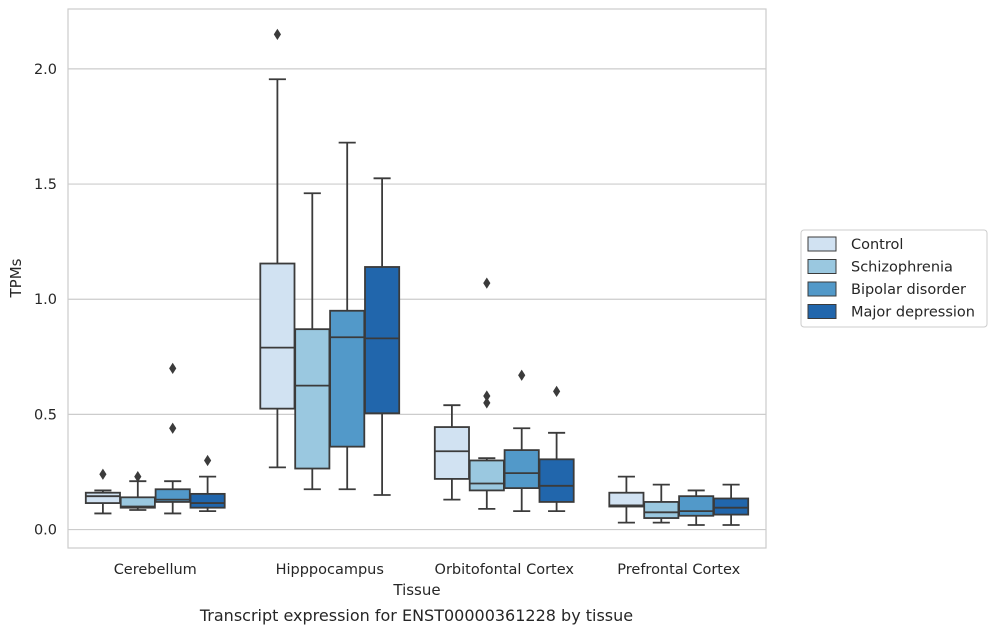  I want to click on legend-label: Bipolar disorder, so click(908, 290).